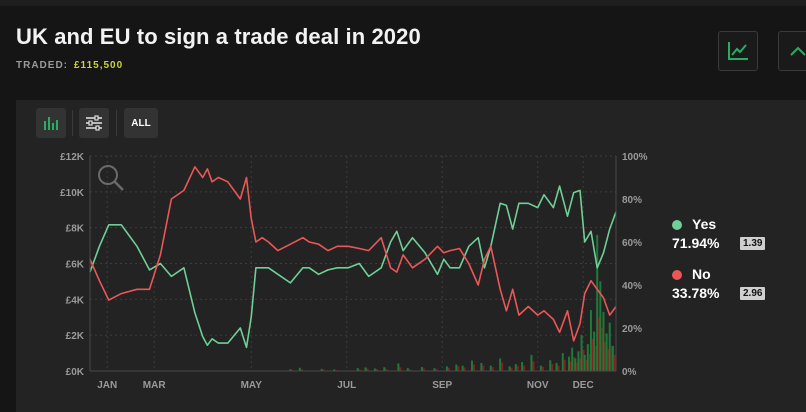  I want to click on legend-no-name: No, so click(701, 274).